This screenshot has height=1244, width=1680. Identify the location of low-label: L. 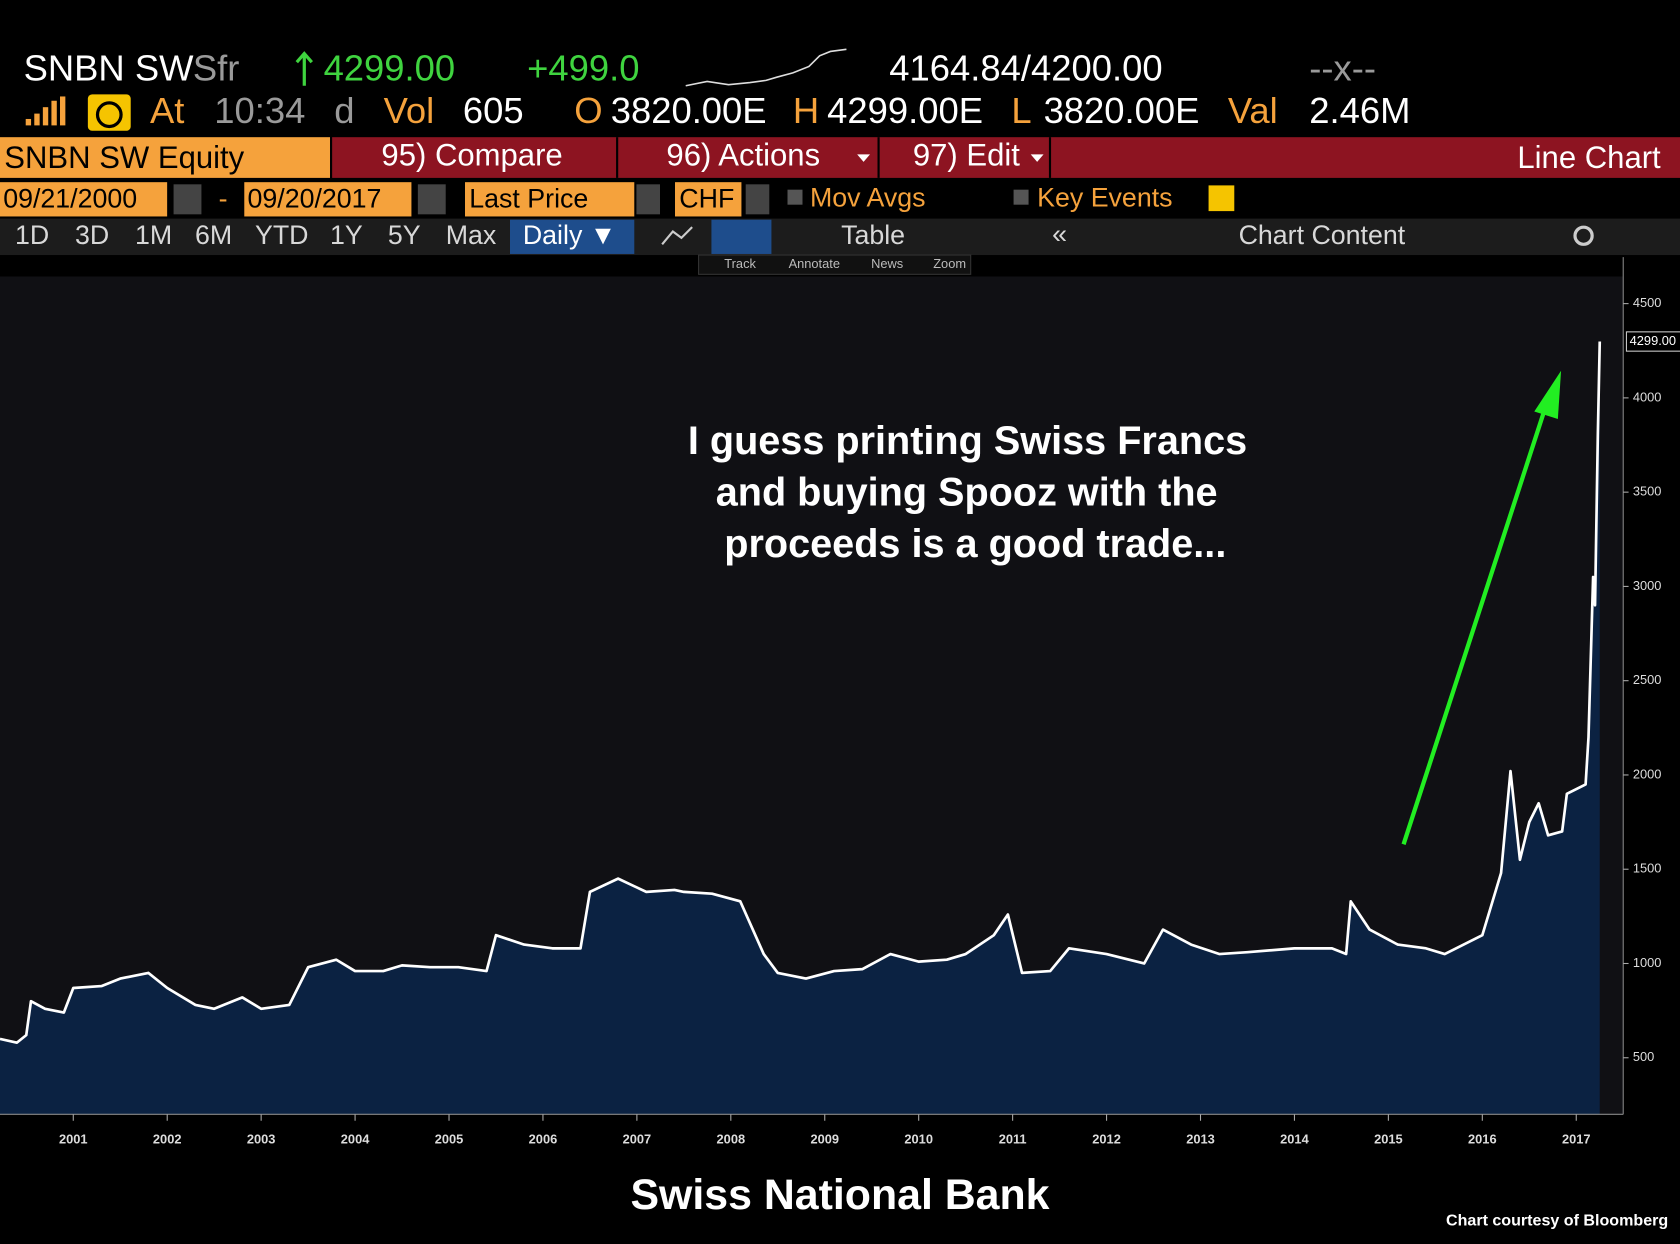
(1021, 110).